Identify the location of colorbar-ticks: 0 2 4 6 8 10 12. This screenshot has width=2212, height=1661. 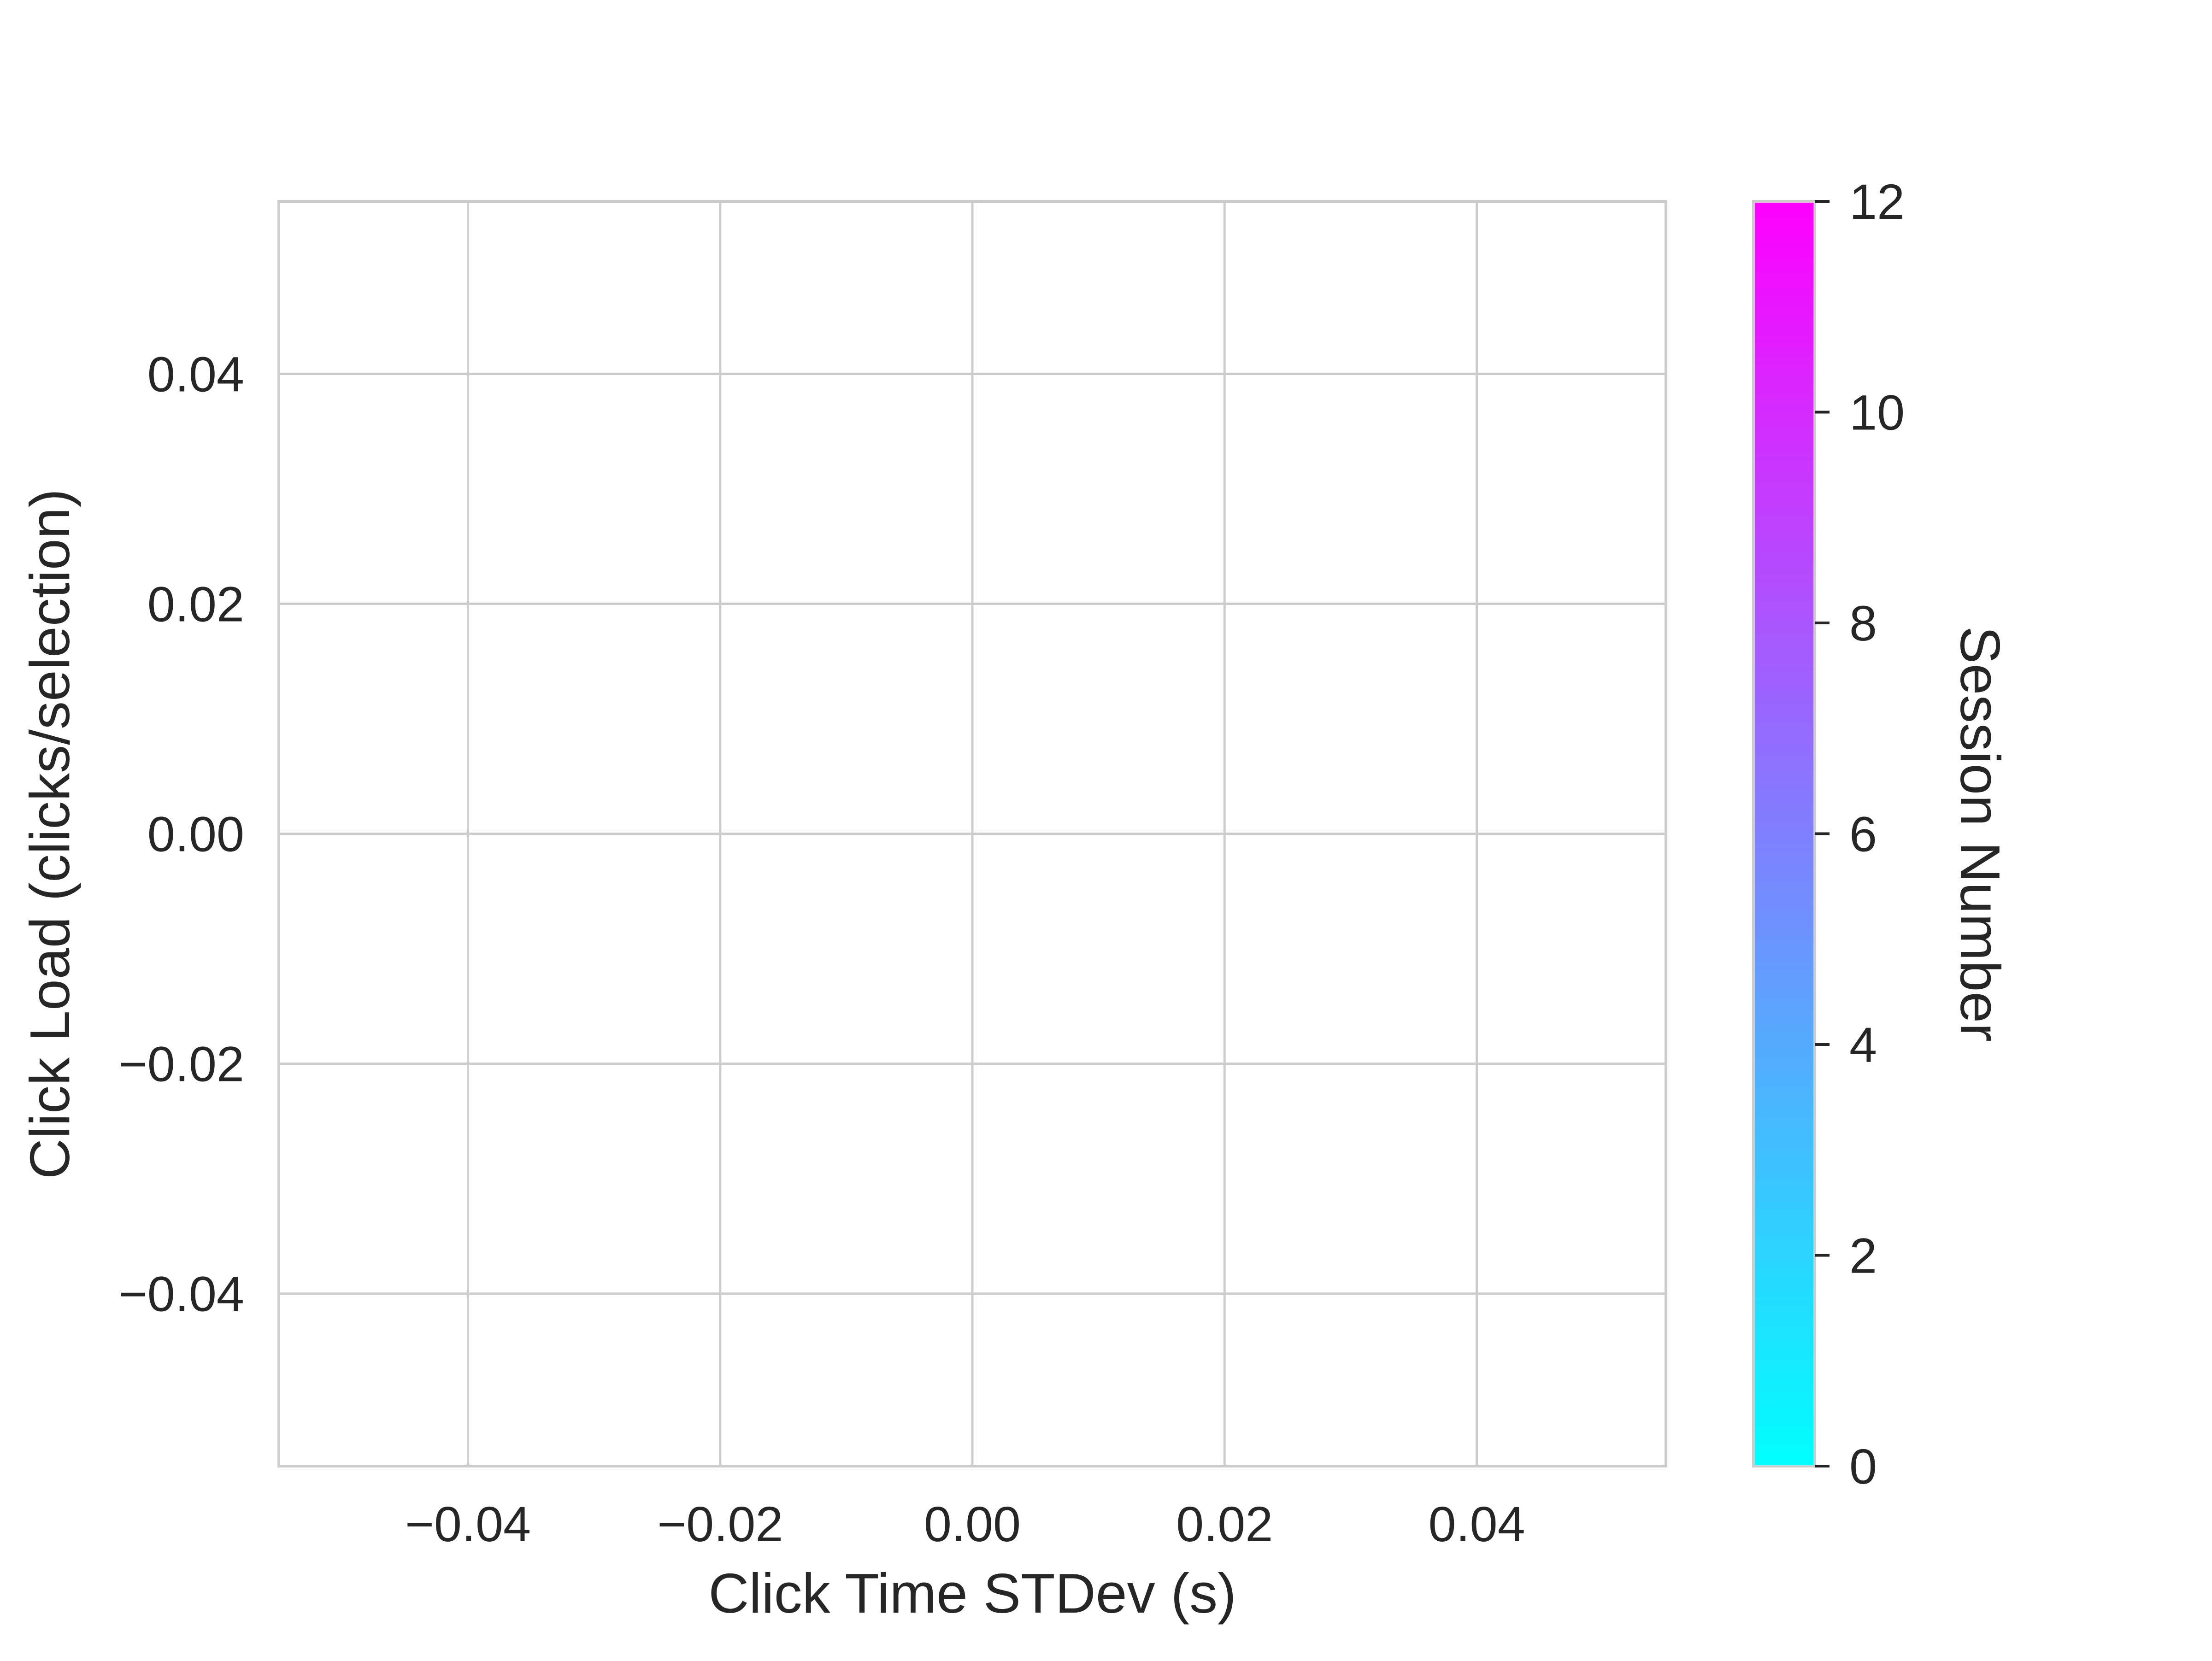
(1860, 834).